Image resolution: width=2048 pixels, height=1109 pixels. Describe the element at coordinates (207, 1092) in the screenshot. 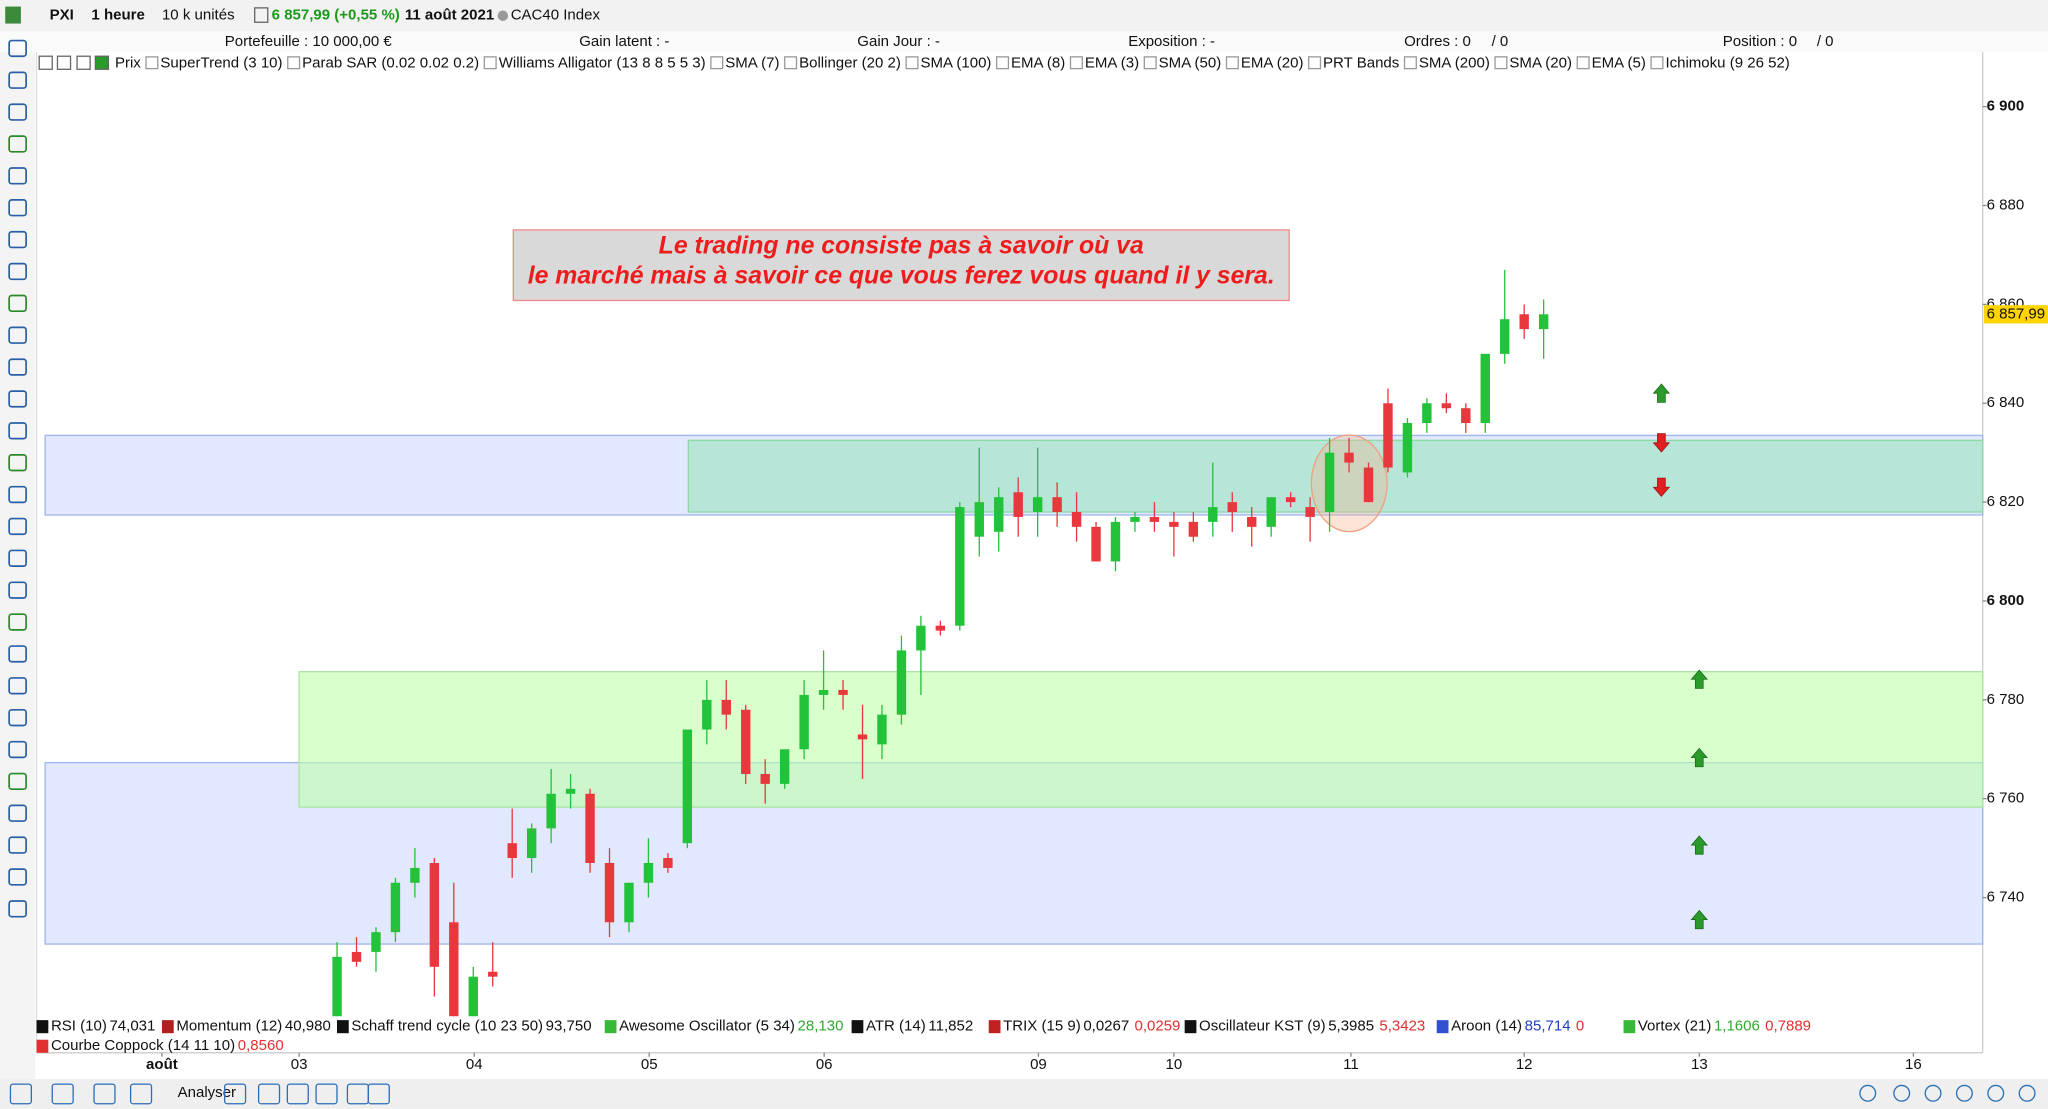

I see `analyze-button: Analyser` at that location.